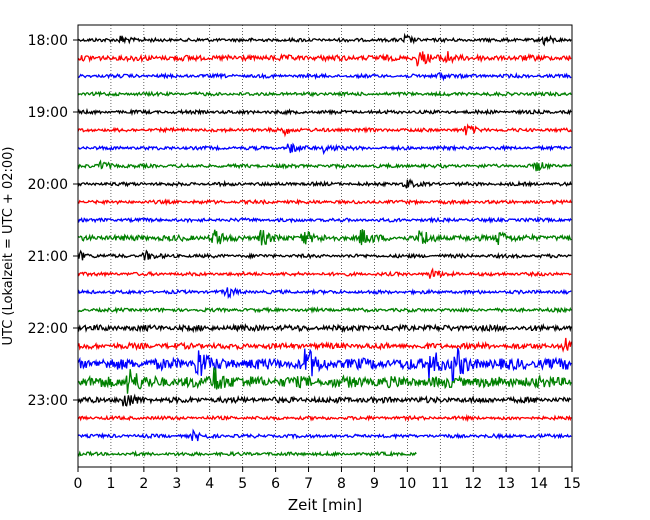 The image size is (650, 520). I want to click on y-tick-label: 19:00, so click(48, 113).